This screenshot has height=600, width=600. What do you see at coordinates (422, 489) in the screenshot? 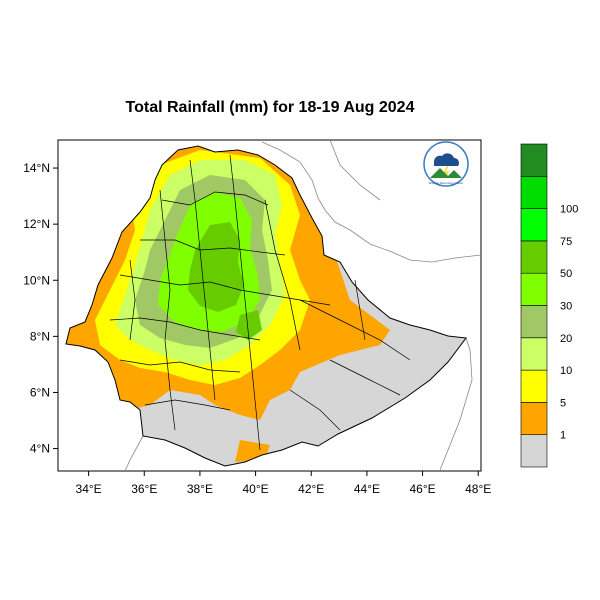
I see `x-tick-label: 46°E` at bounding box center [422, 489].